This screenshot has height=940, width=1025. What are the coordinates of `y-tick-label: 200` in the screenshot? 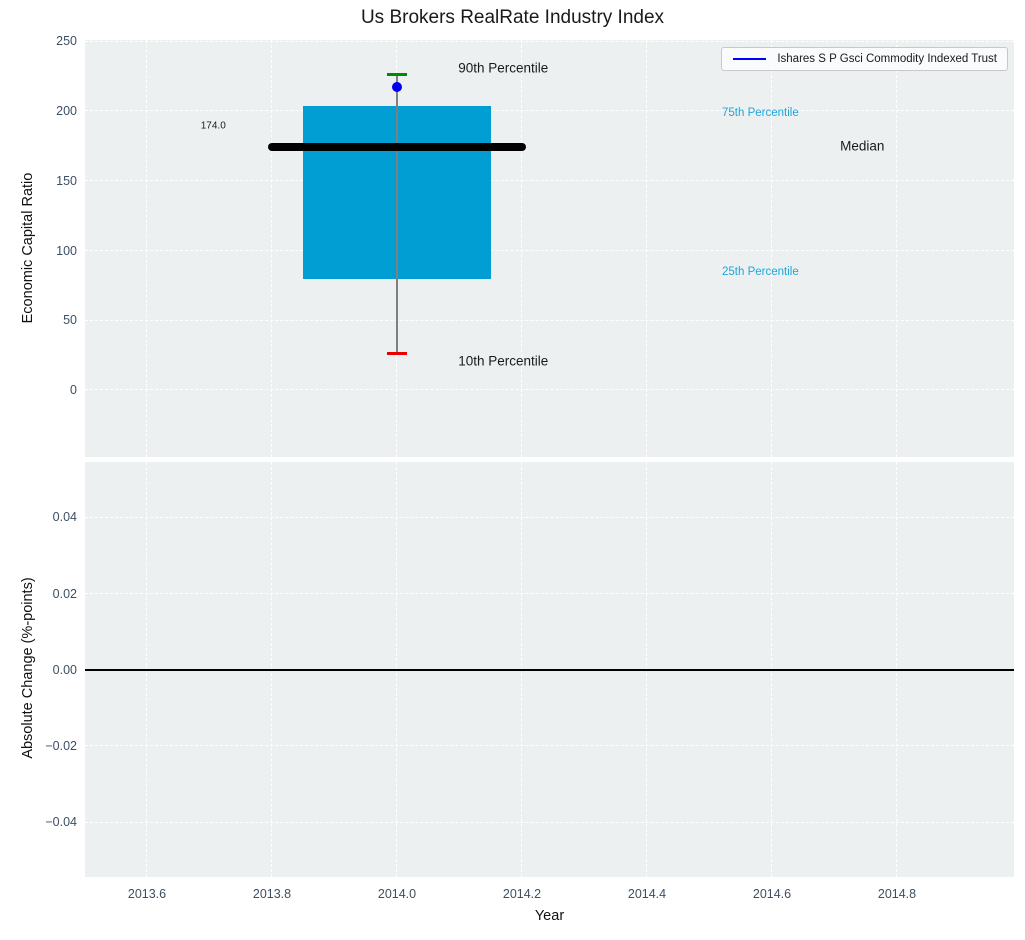 It's located at (66, 111).